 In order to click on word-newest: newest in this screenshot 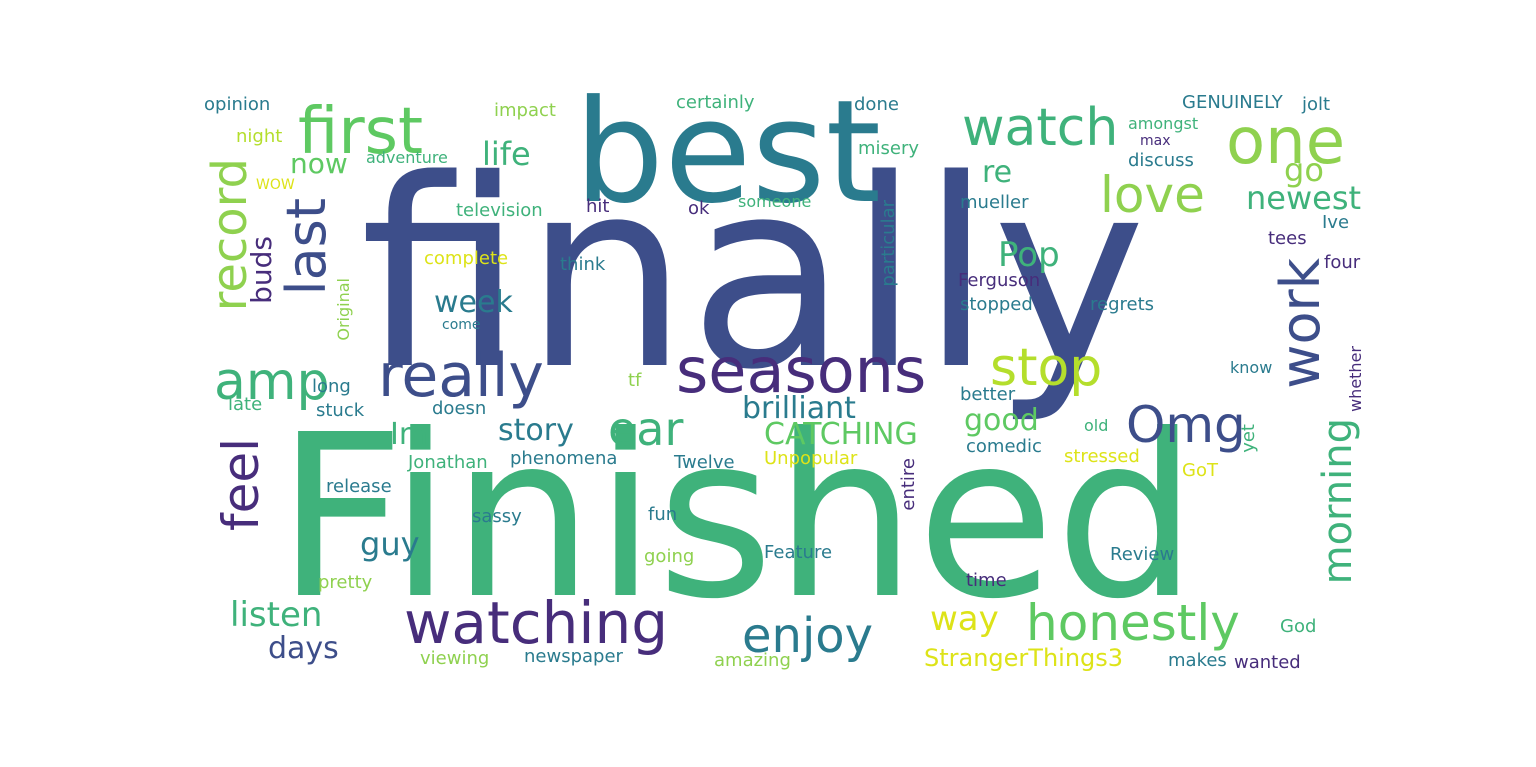, I will do `click(1304, 198)`.